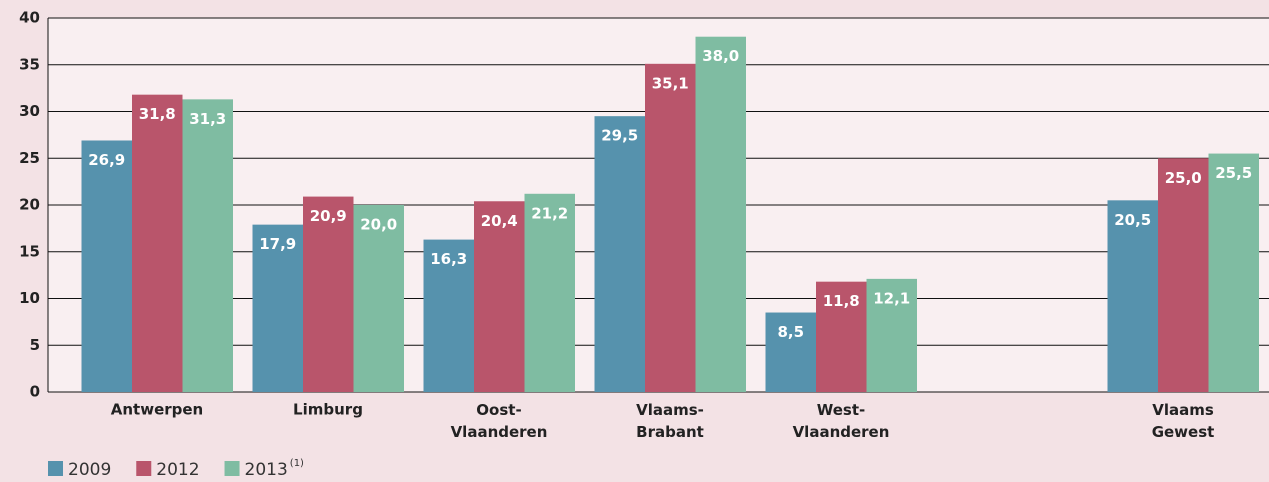 This screenshot has width=1269, height=482. I want to click on x-tick-label: Oost-Vlaanderen, so click(499, 421).